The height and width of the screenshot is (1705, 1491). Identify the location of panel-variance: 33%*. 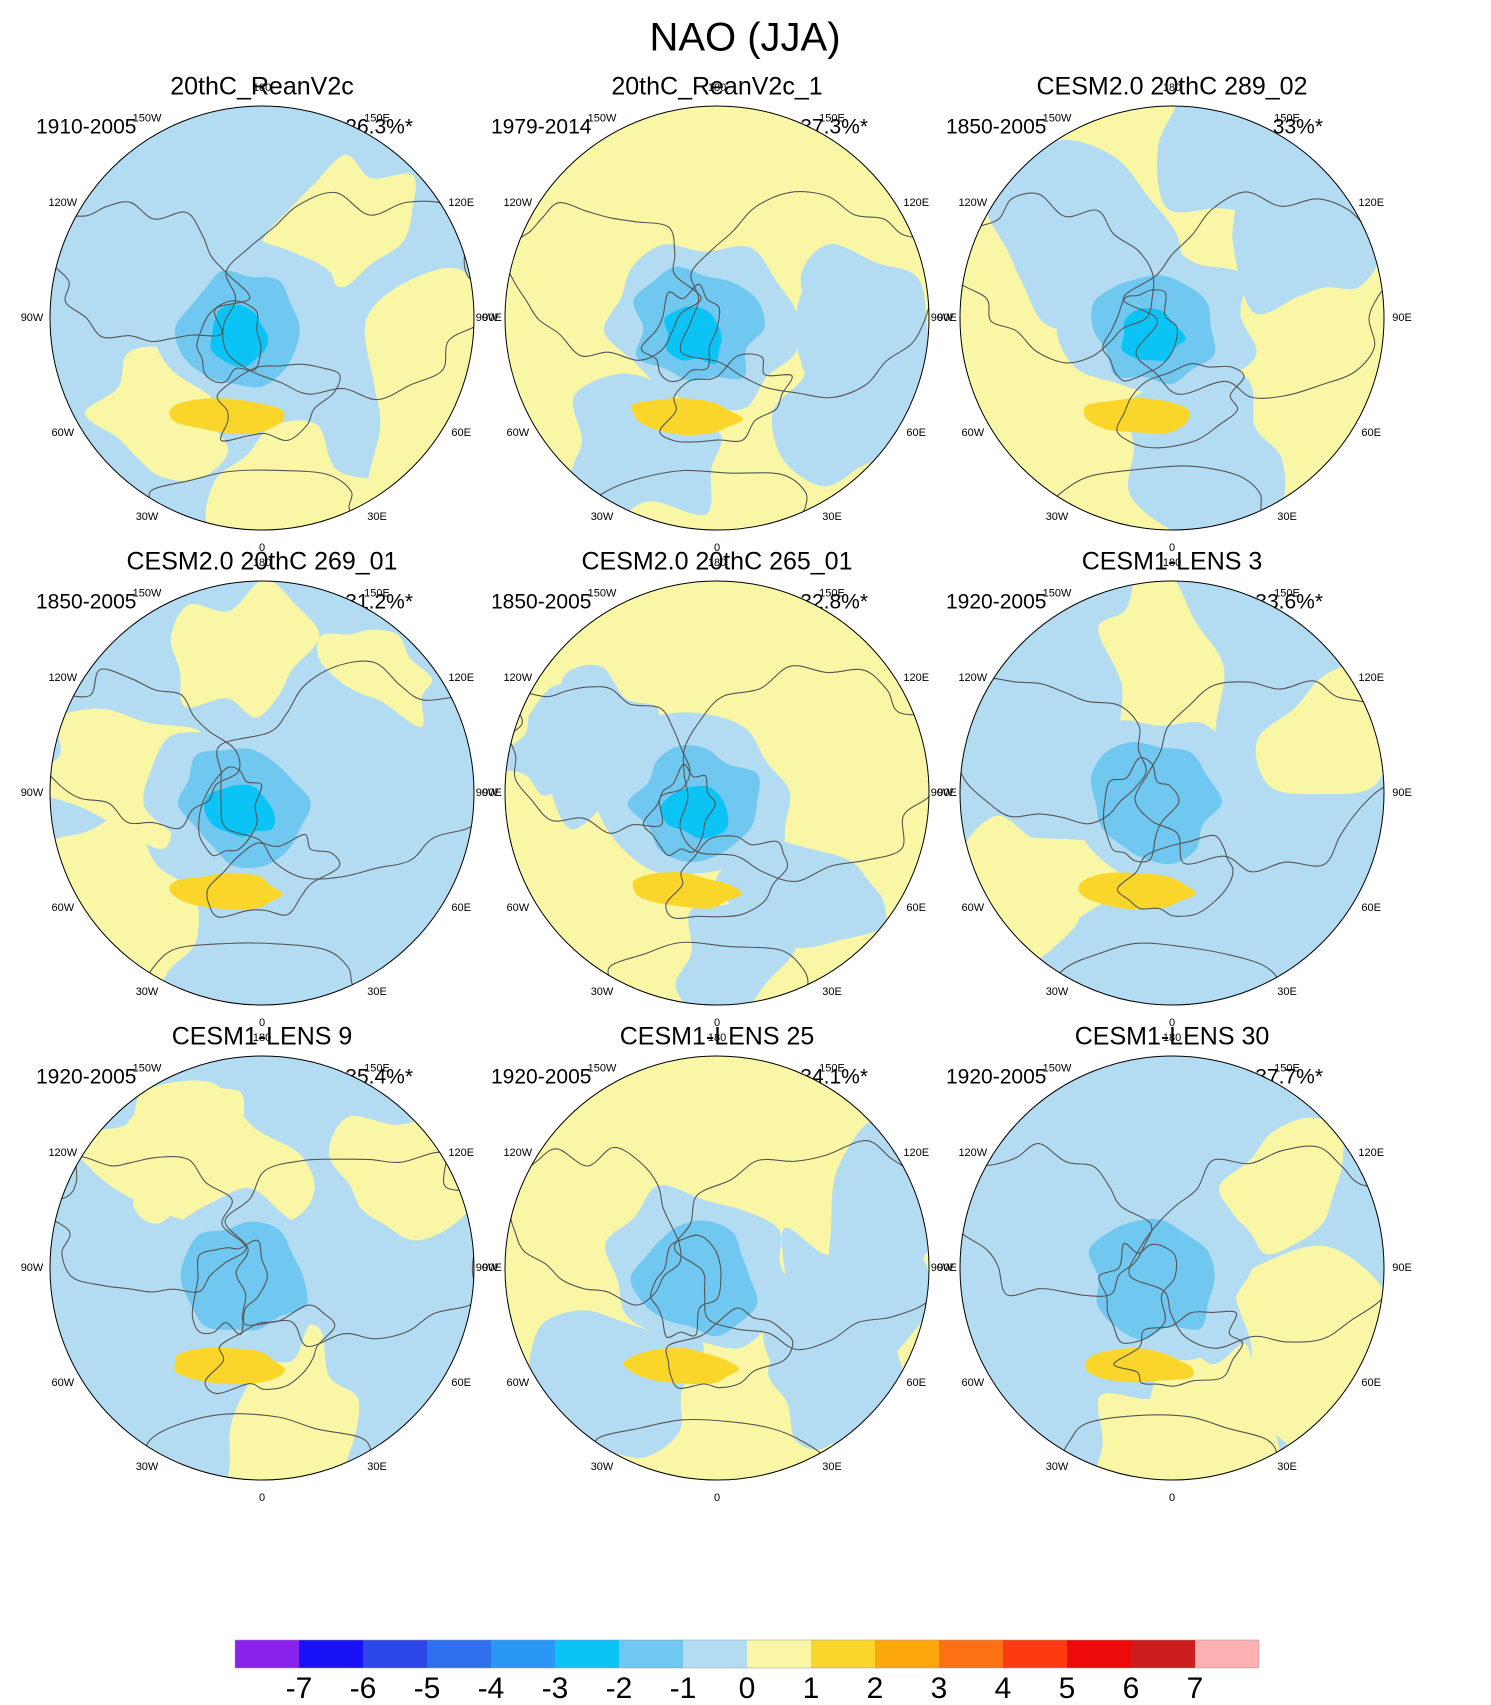
(1298, 127).